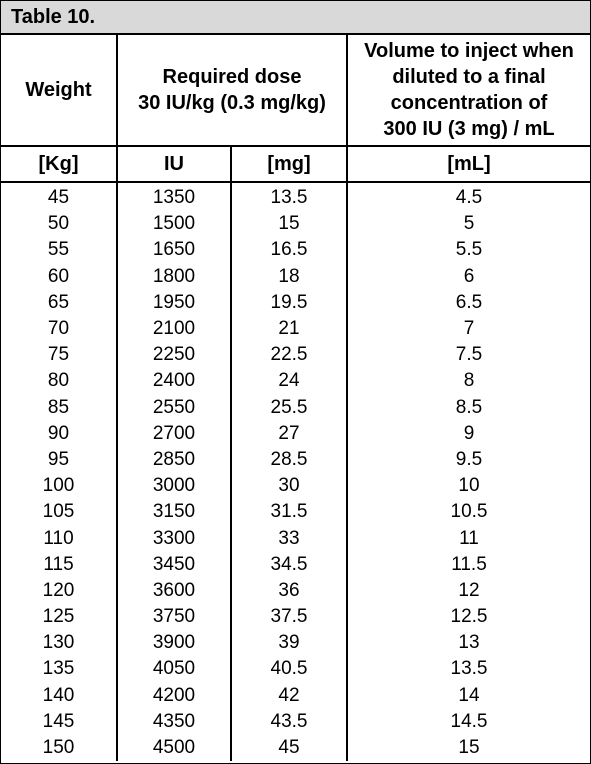 The width and height of the screenshot is (591, 764). What do you see at coordinates (174, 355) in the screenshot?
I see `iu-cell: 2250` at bounding box center [174, 355].